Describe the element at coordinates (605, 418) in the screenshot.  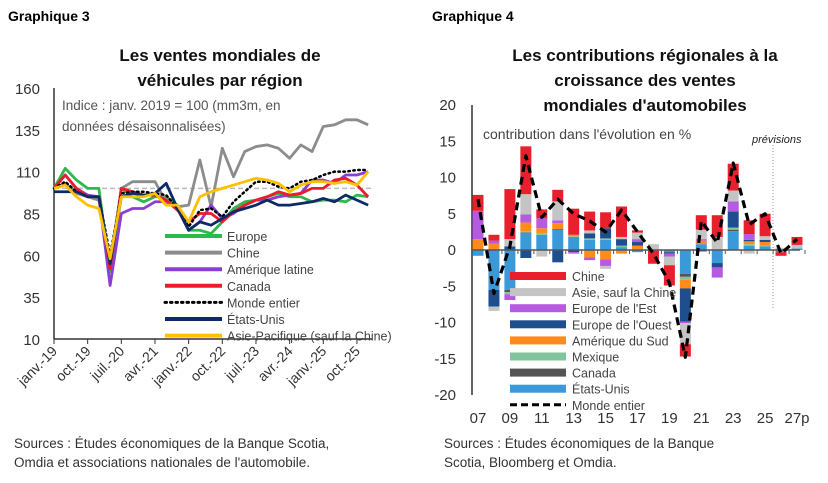
I see `x-tick-label: 15` at that location.